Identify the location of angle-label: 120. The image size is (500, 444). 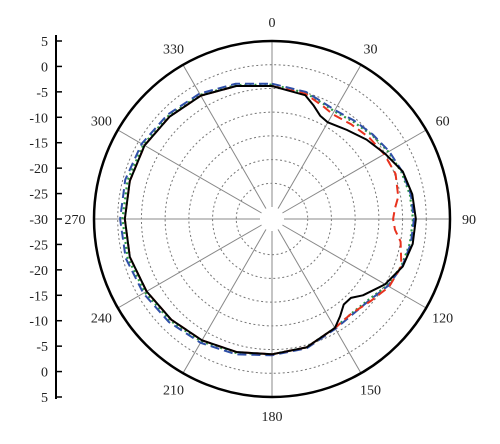
(442, 319).